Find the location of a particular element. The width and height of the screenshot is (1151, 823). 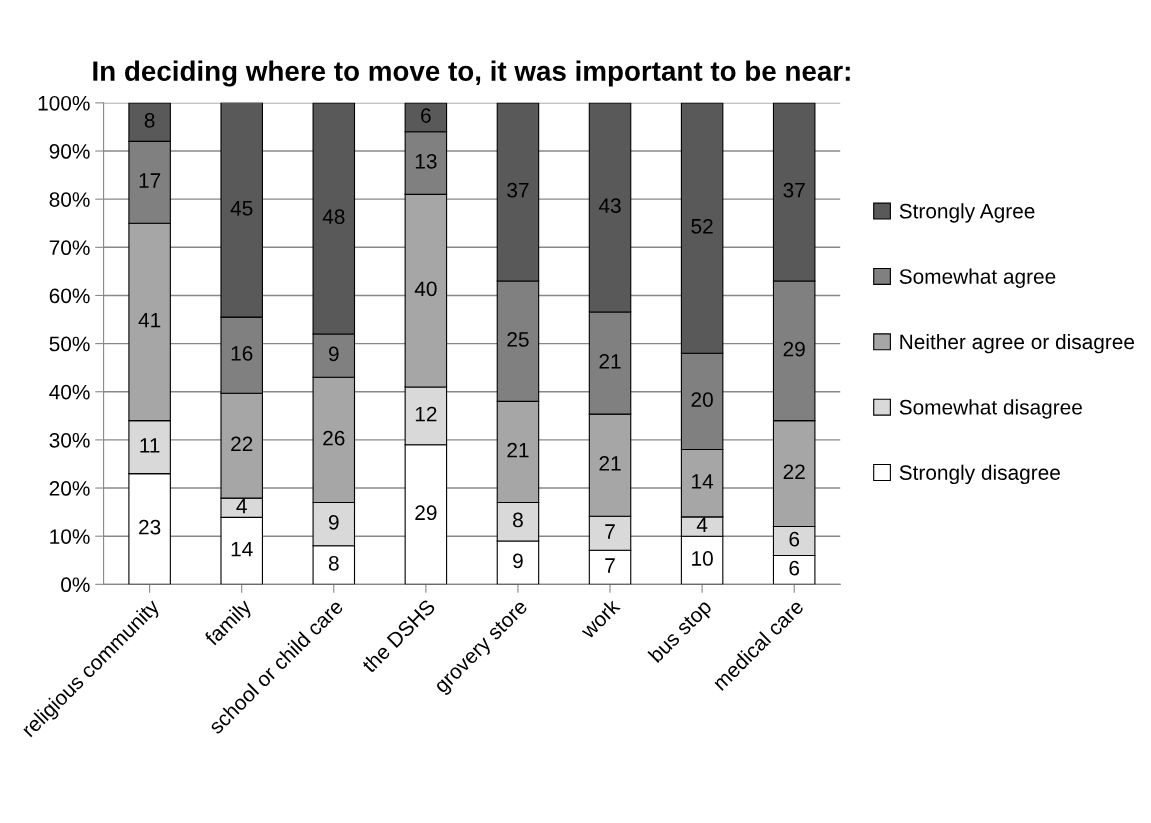

y-tick-label: 0% is located at coordinates (75, 585).